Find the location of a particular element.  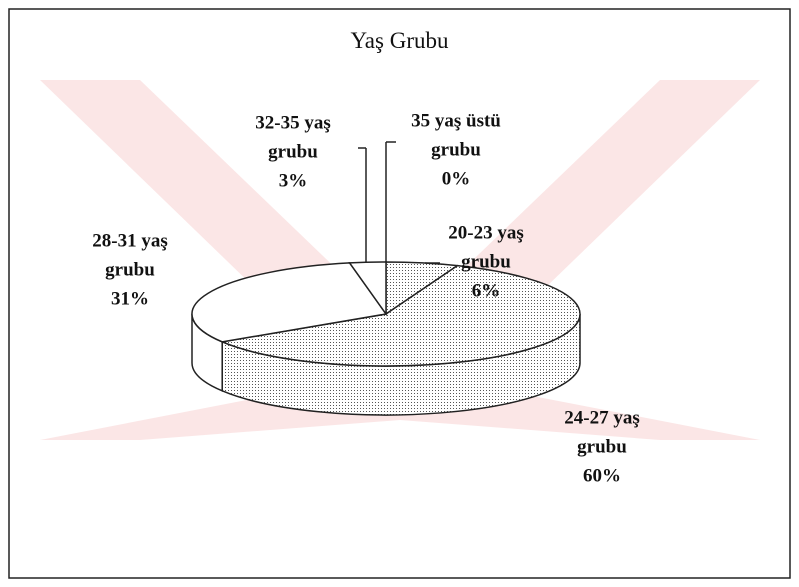

slice-value: 6% is located at coordinates (486, 291).